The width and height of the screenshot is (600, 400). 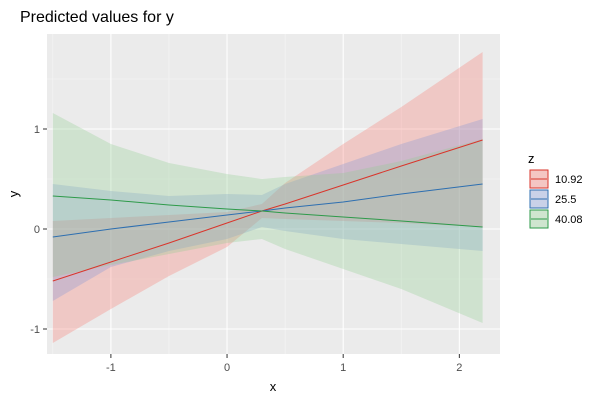 I want to click on y-axis-title: y, so click(x=13, y=193).